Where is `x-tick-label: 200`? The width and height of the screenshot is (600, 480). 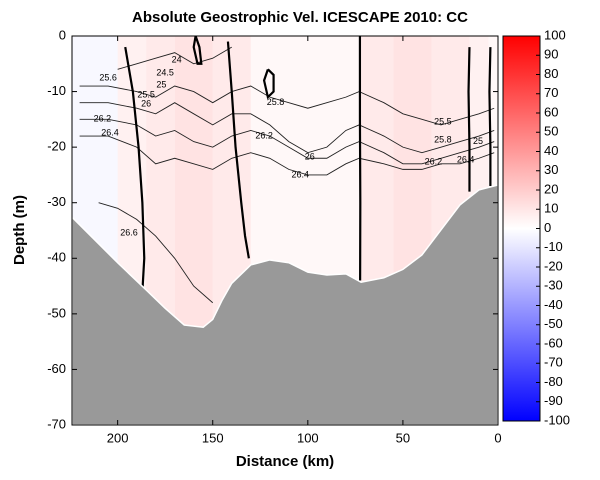
x-tick-label: 200 is located at coordinates (118, 437).